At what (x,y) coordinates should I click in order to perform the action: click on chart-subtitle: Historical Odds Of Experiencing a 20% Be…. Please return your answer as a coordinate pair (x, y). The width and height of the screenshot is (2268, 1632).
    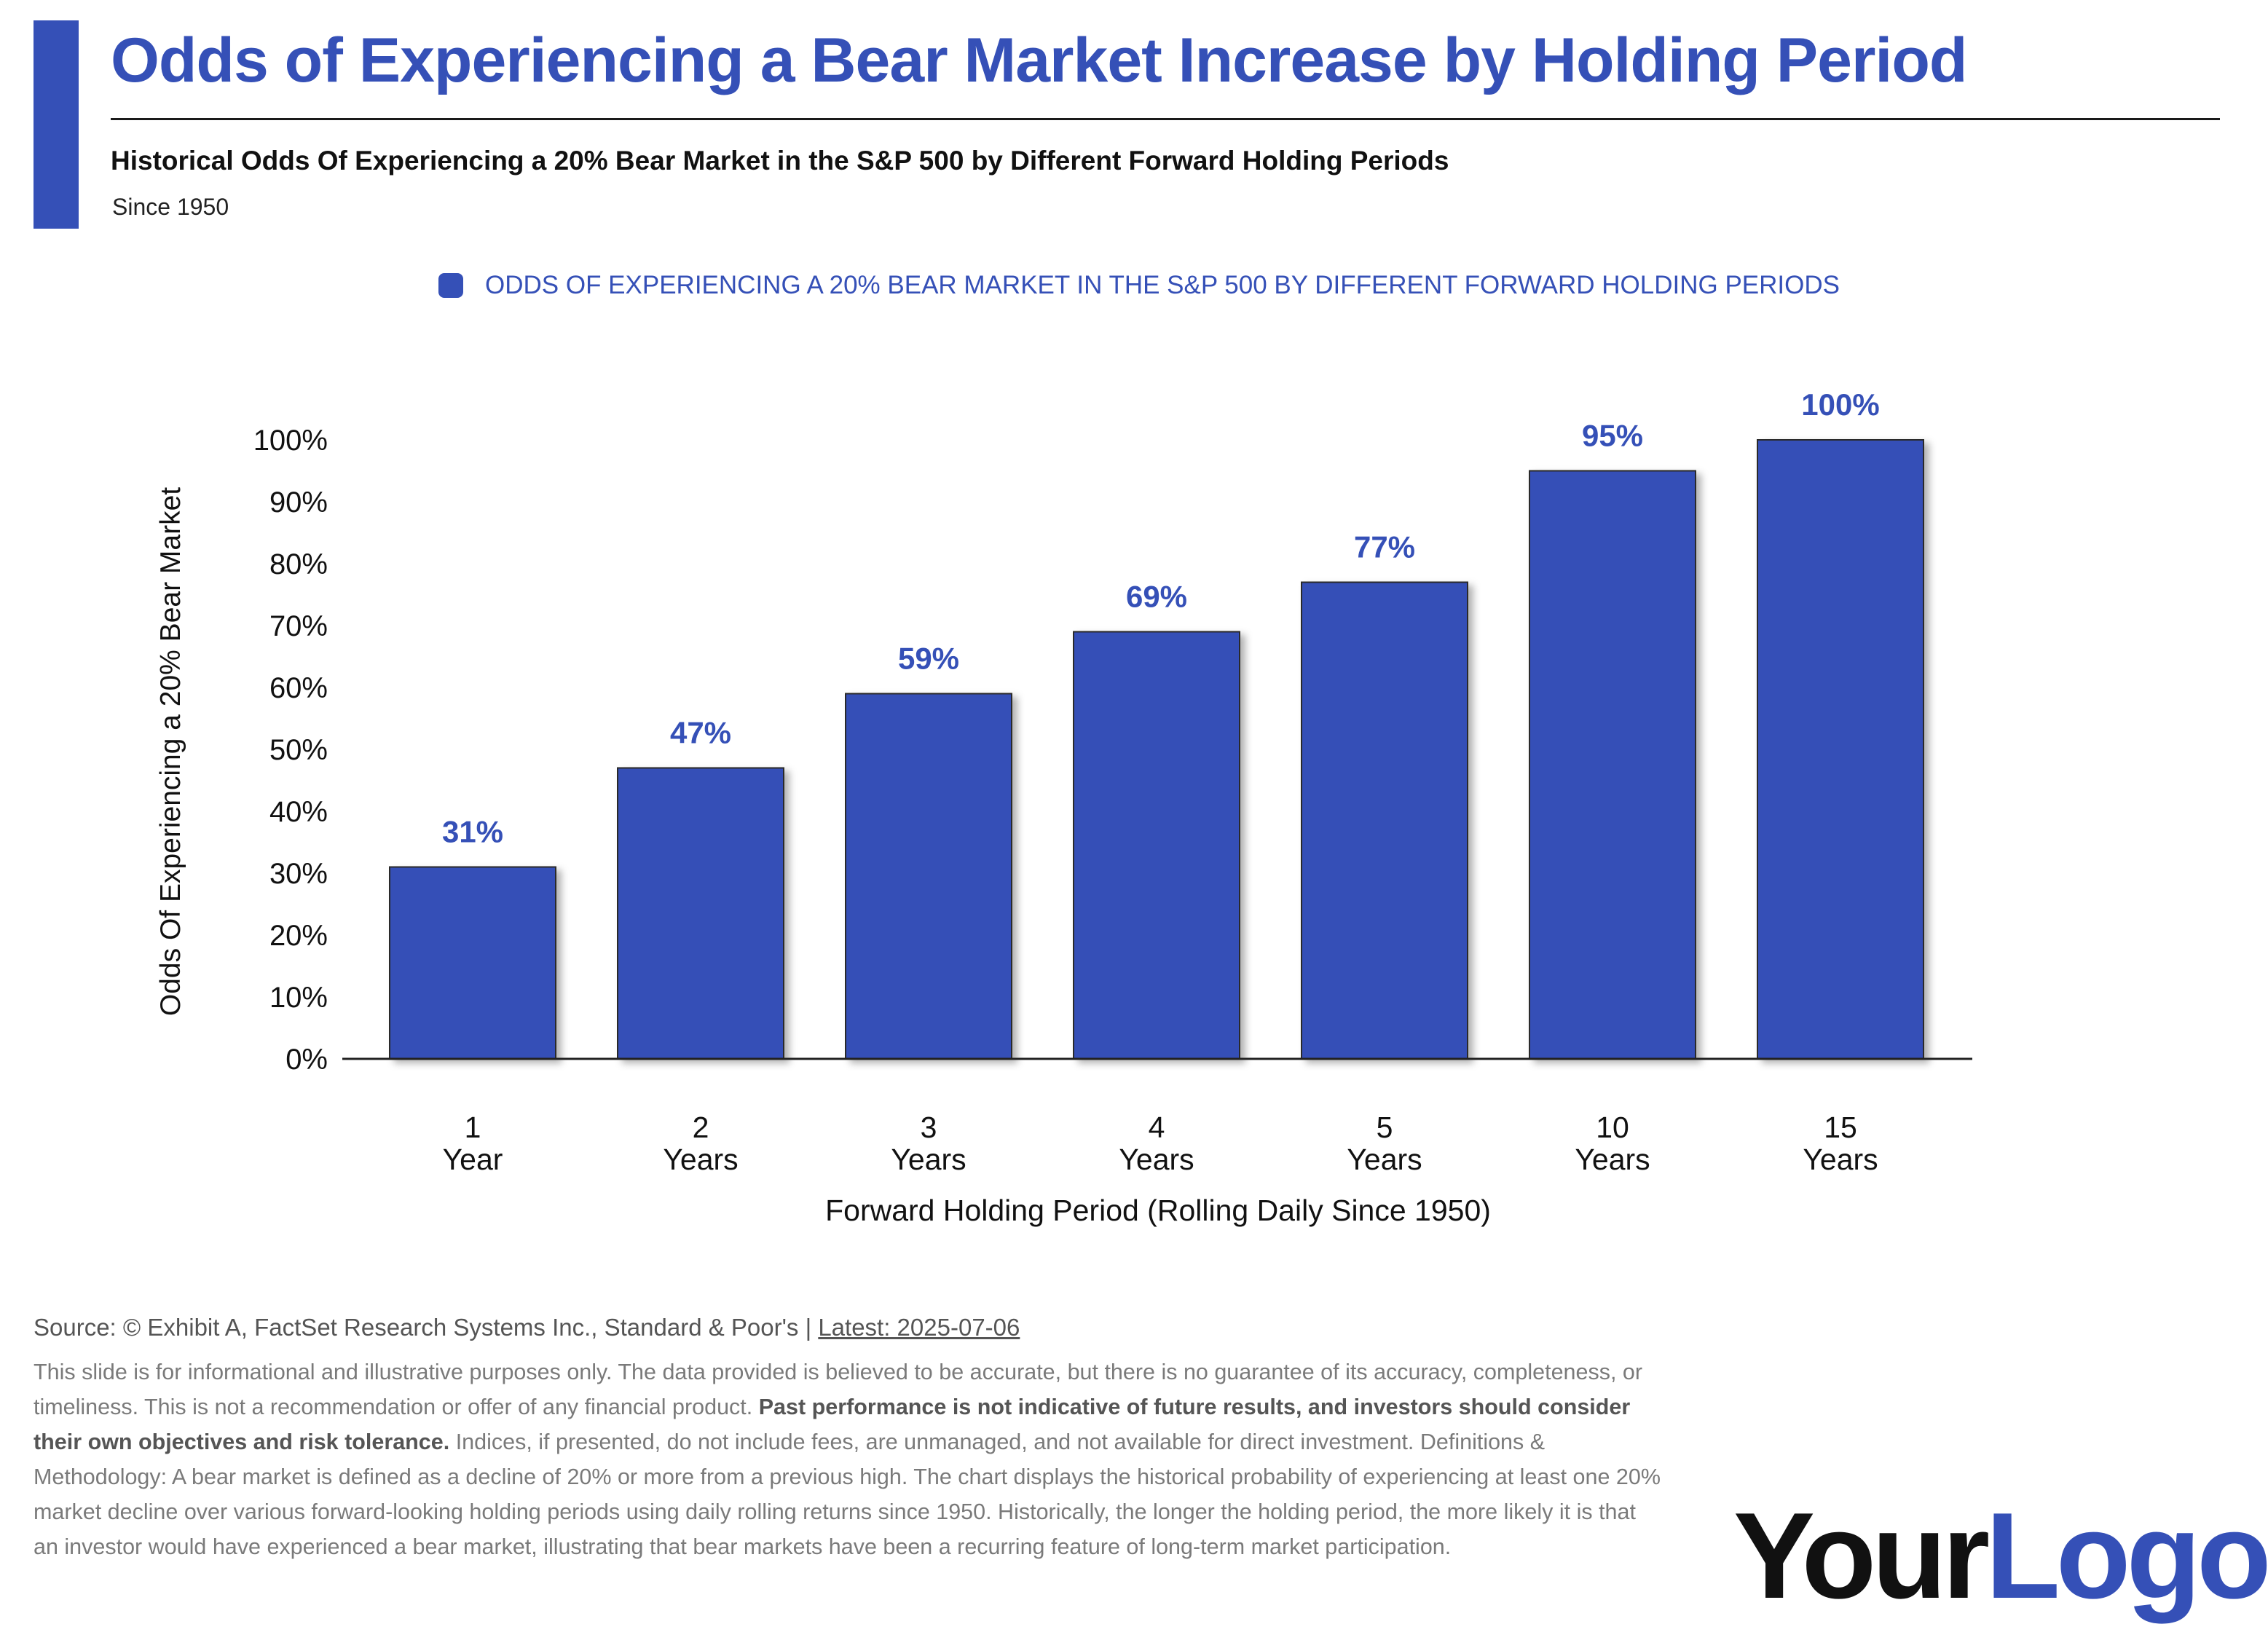
    Looking at the image, I should click on (780, 161).